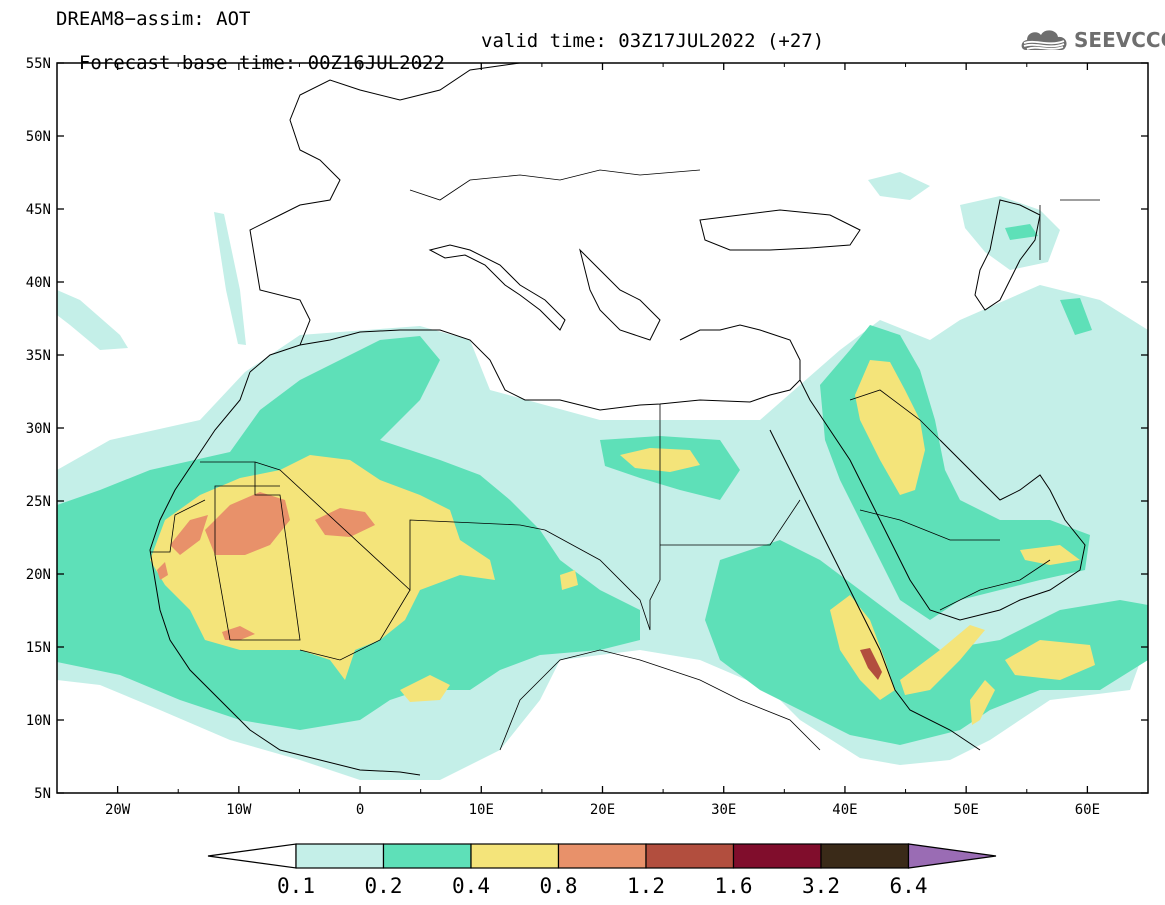  Describe the element at coordinates (885, 565) in the screenshot. I see `coastline-red-sea` at that location.